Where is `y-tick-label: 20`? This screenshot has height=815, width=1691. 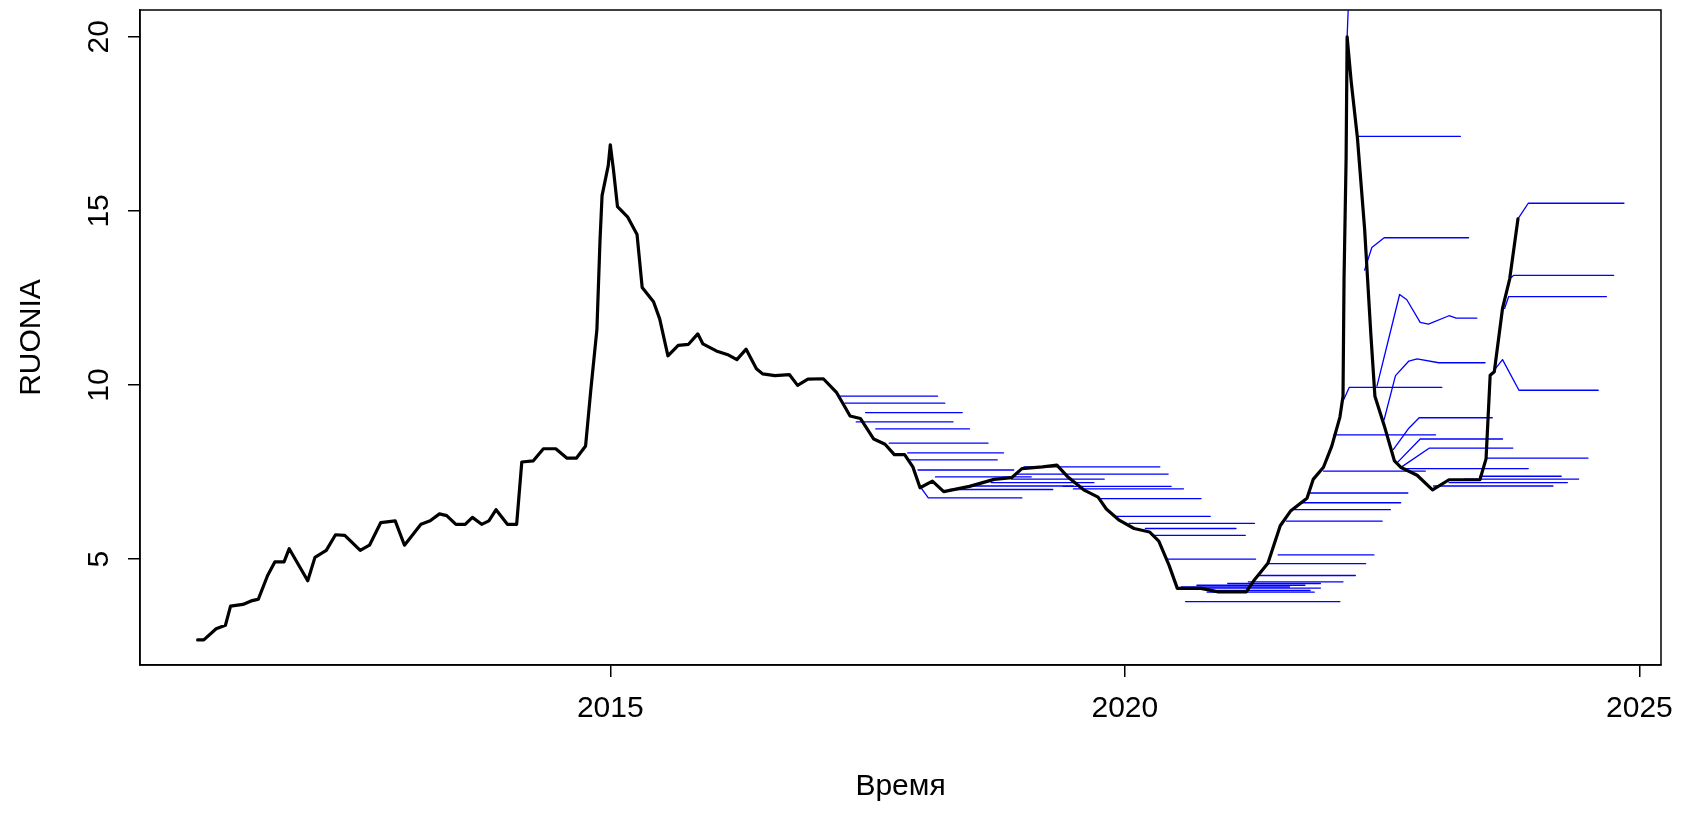
y-tick-label: 20 is located at coordinates (98, 37).